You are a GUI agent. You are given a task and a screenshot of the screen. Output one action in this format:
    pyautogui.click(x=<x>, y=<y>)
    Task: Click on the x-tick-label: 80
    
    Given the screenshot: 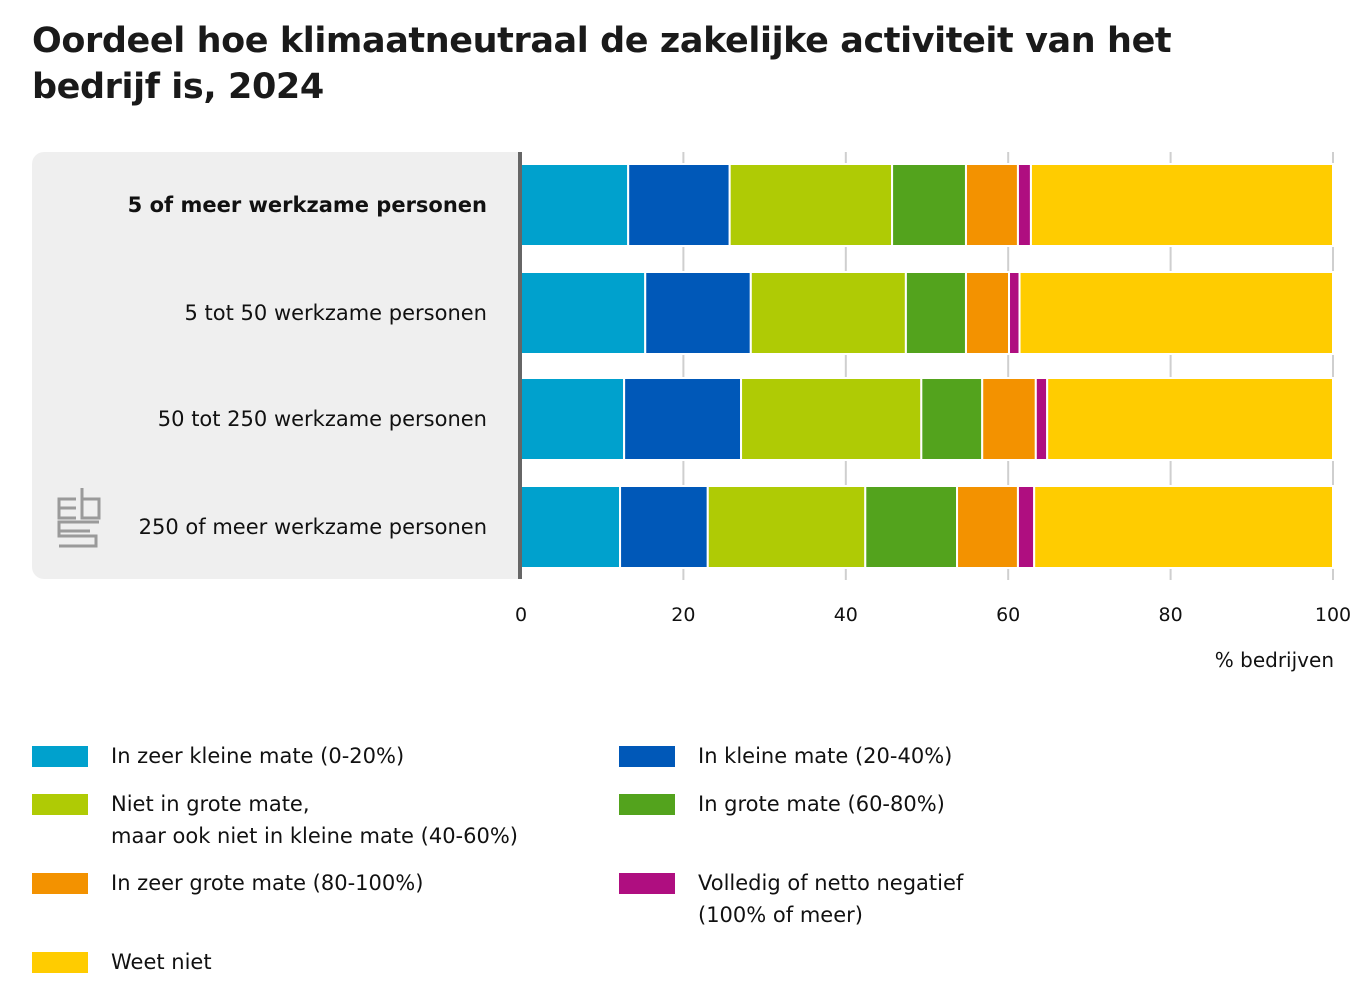 What is the action you would take?
    pyautogui.click(x=1171, y=615)
    